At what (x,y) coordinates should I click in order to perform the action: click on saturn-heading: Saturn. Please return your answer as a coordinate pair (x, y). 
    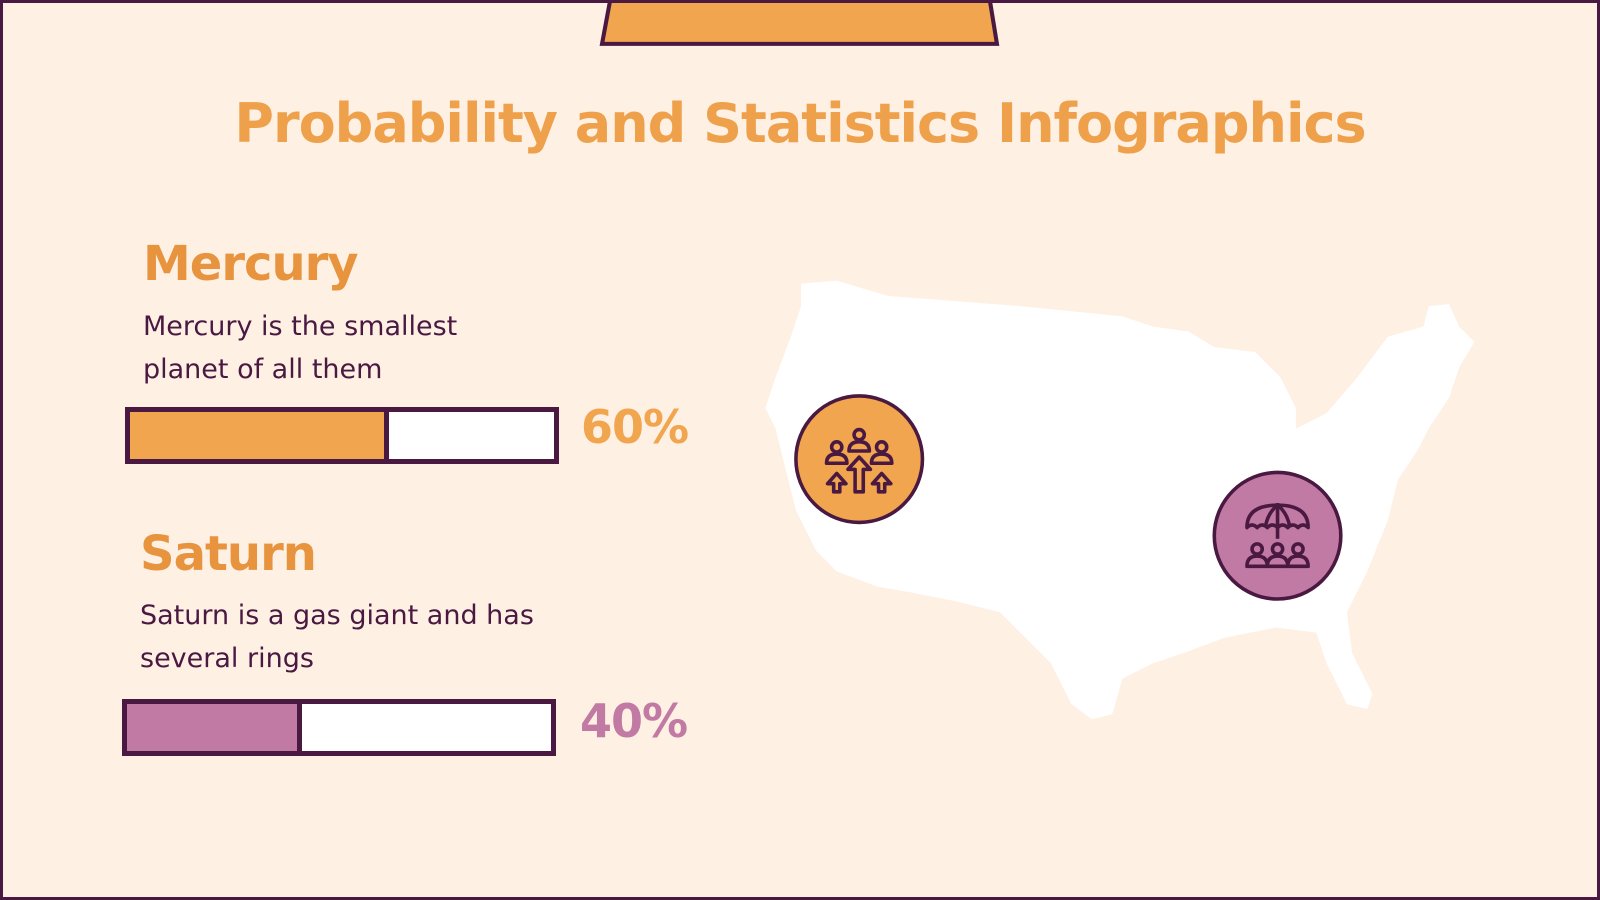
    Looking at the image, I should click on (228, 554).